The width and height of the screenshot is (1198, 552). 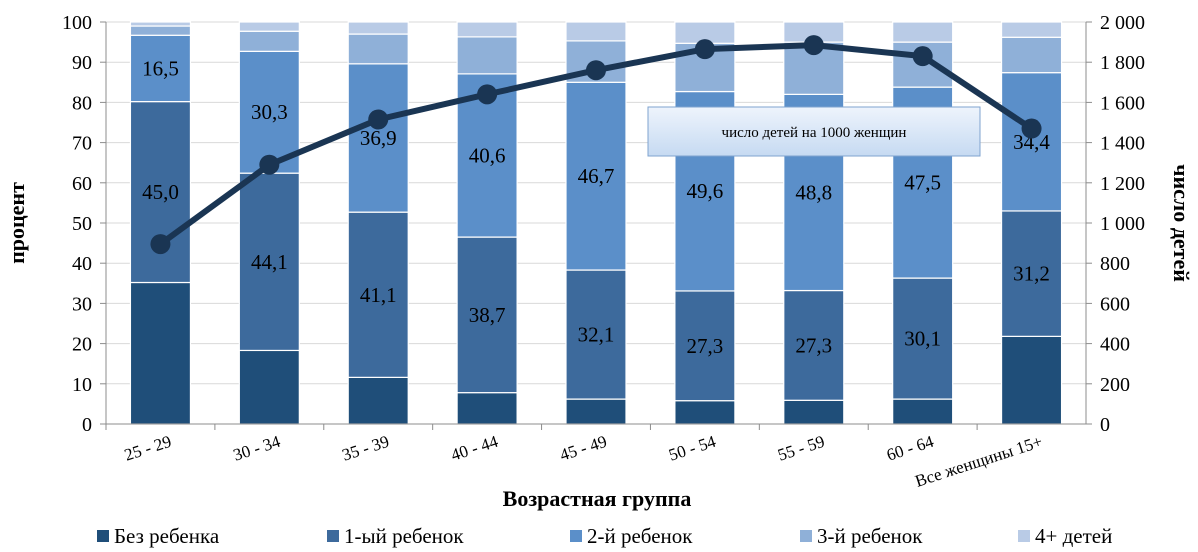 I want to click on data-label: 41,1, so click(x=378, y=295).